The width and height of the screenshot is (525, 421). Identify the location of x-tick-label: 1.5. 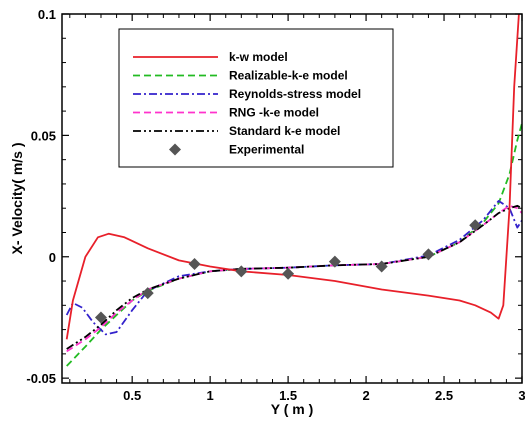
(288, 395).